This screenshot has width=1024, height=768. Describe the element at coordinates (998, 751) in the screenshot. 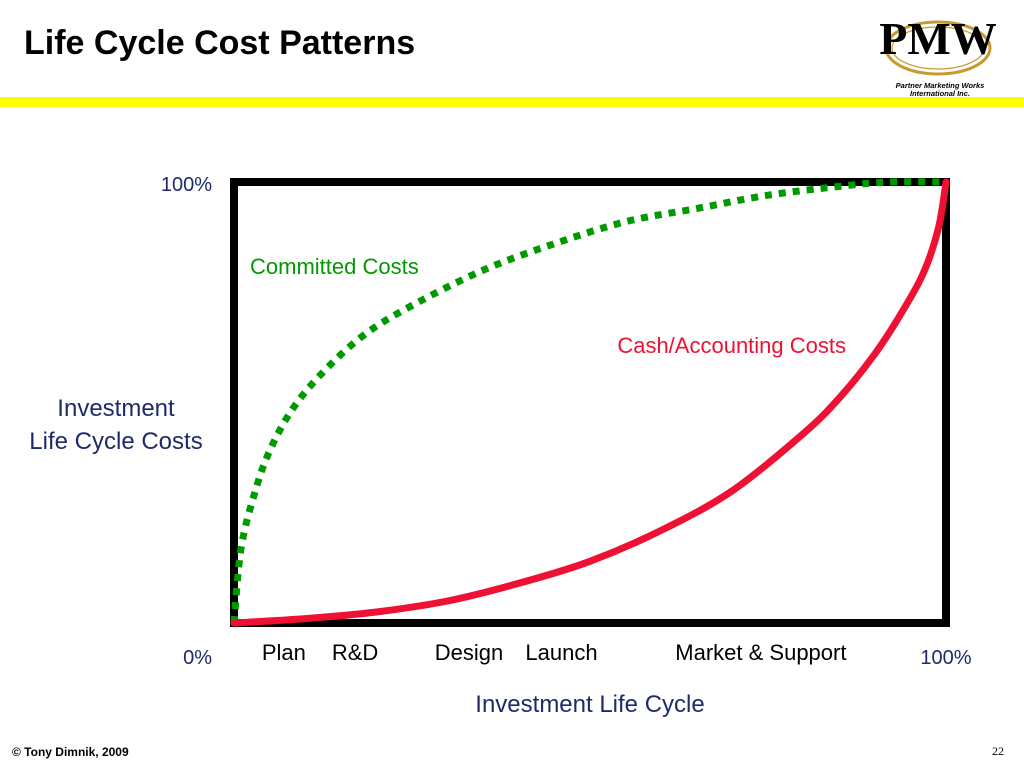

I see `page-number: 22` at that location.